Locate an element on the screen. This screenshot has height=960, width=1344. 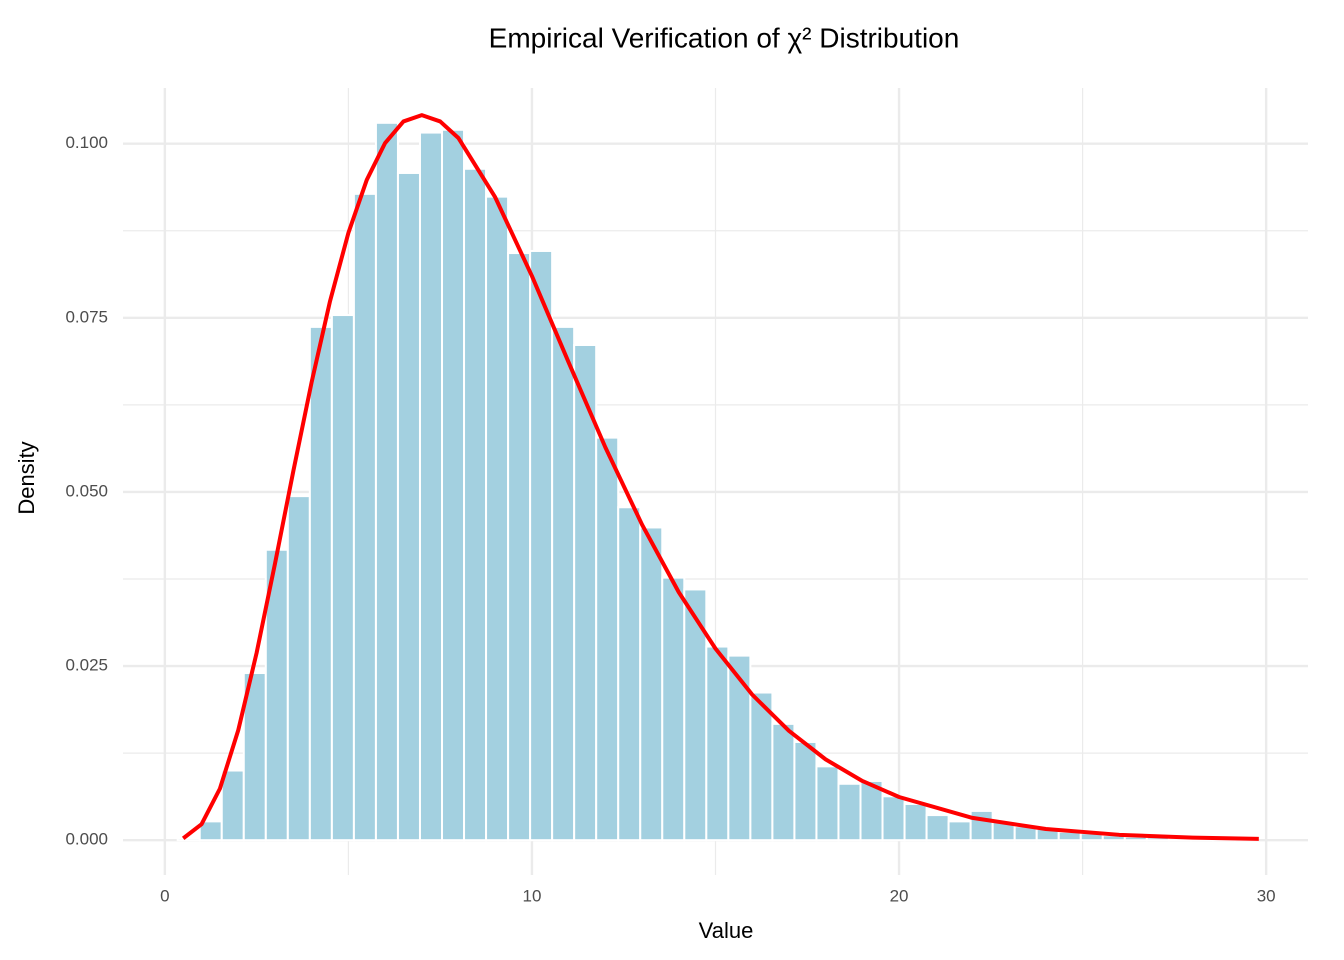
x-tick-label: 0 is located at coordinates (164, 895).